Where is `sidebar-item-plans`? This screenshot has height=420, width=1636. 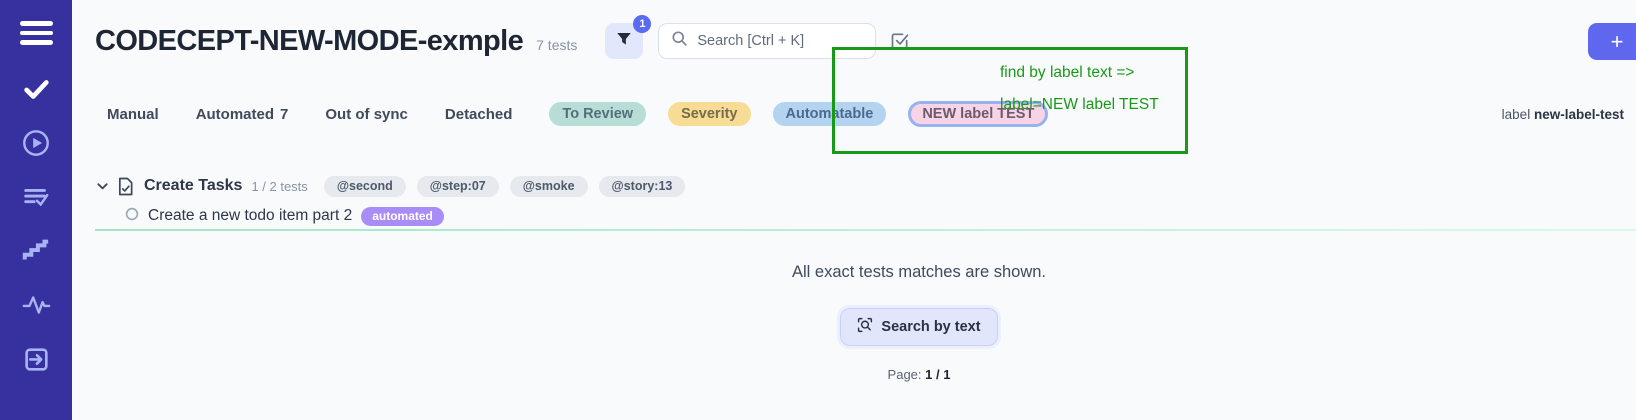
sidebar-item-plans is located at coordinates (36, 197).